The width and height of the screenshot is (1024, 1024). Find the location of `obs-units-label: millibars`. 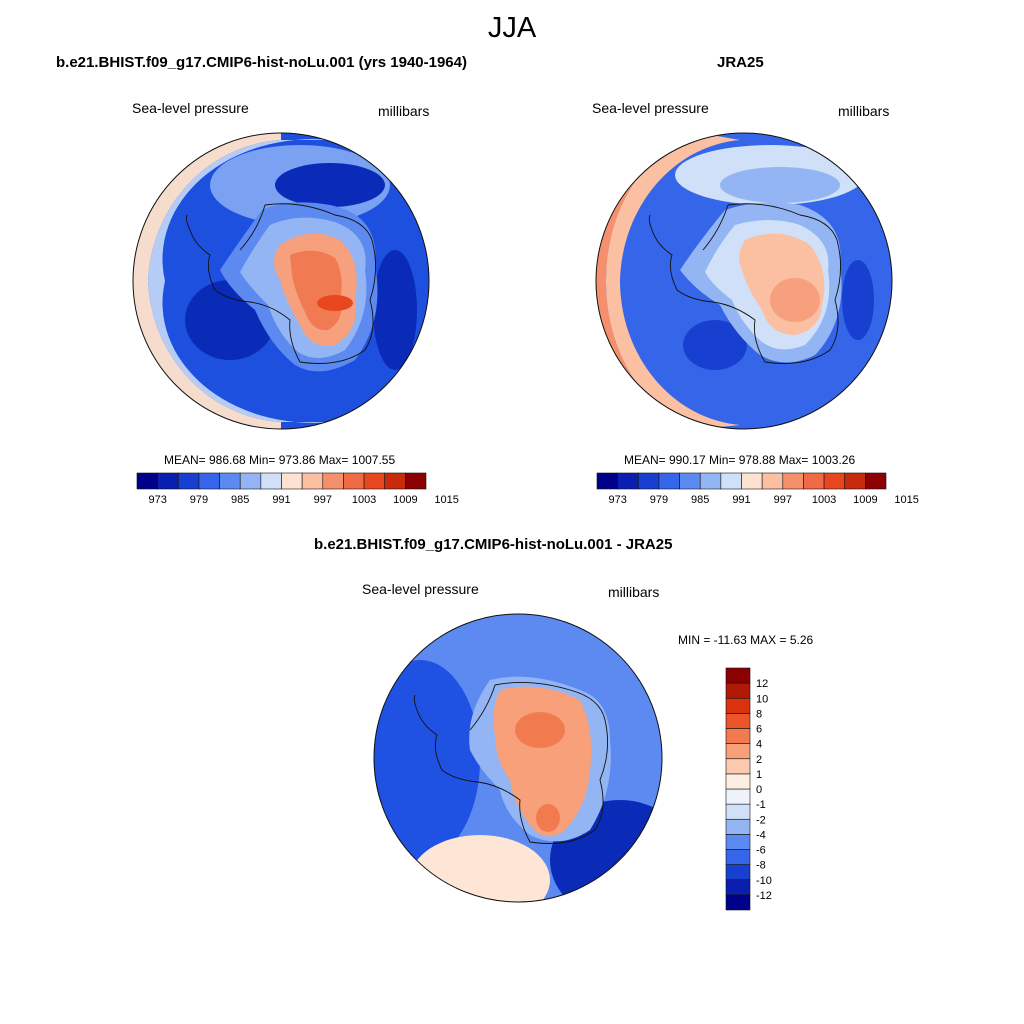

obs-units-label: millibars is located at coordinates (864, 111).